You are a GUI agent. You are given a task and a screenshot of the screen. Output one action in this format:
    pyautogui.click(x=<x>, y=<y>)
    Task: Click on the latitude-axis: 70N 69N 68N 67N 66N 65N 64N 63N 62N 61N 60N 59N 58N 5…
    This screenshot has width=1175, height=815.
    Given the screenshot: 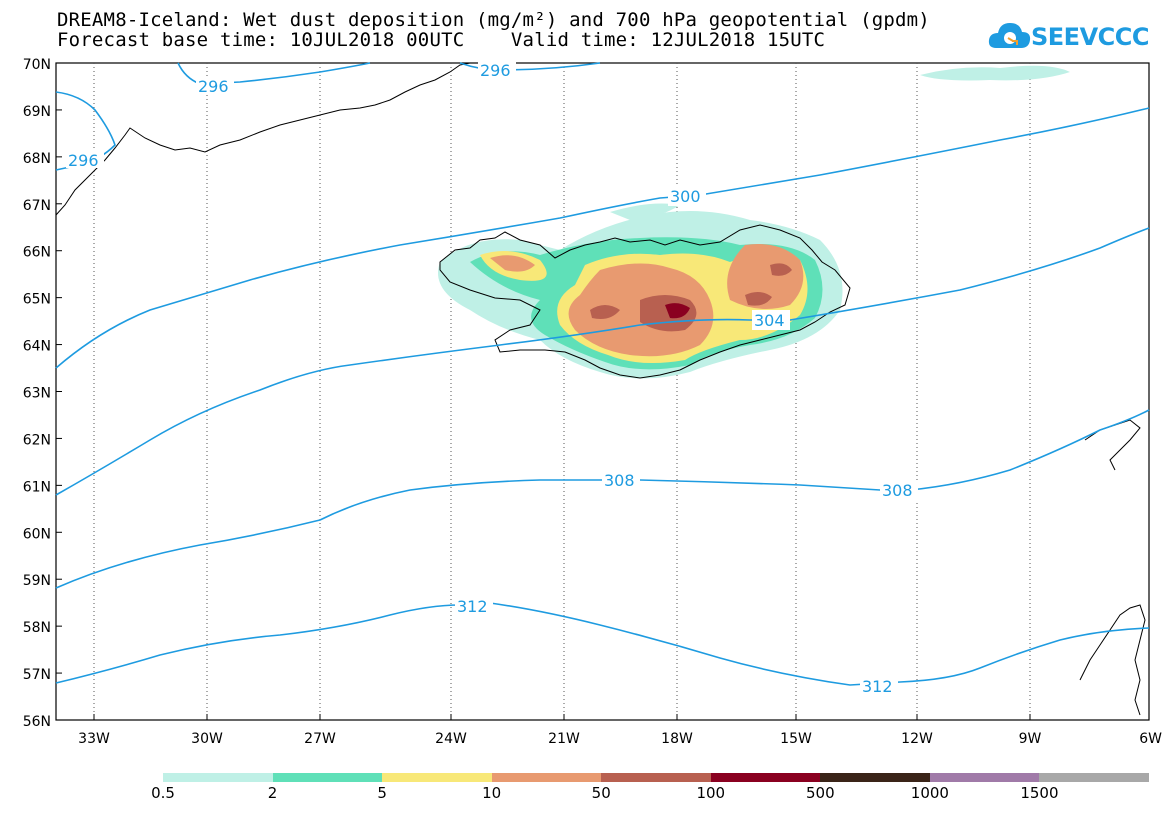 What is the action you would take?
    pyautogui.click(x=42, y=393)
    